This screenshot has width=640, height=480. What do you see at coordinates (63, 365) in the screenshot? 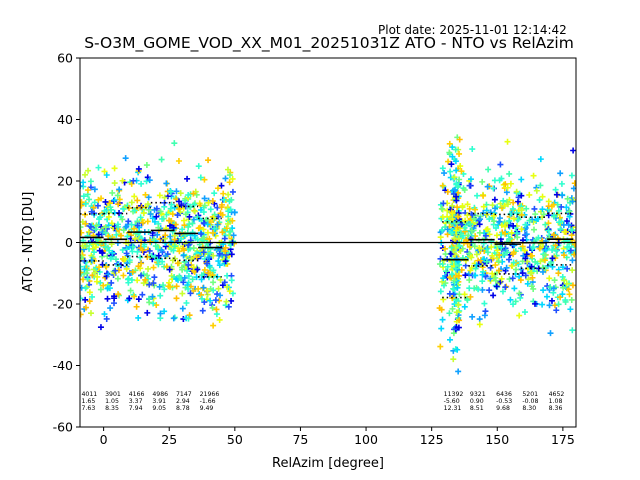
I see `y-tick-label: -40` at bounding box center [63, 365].